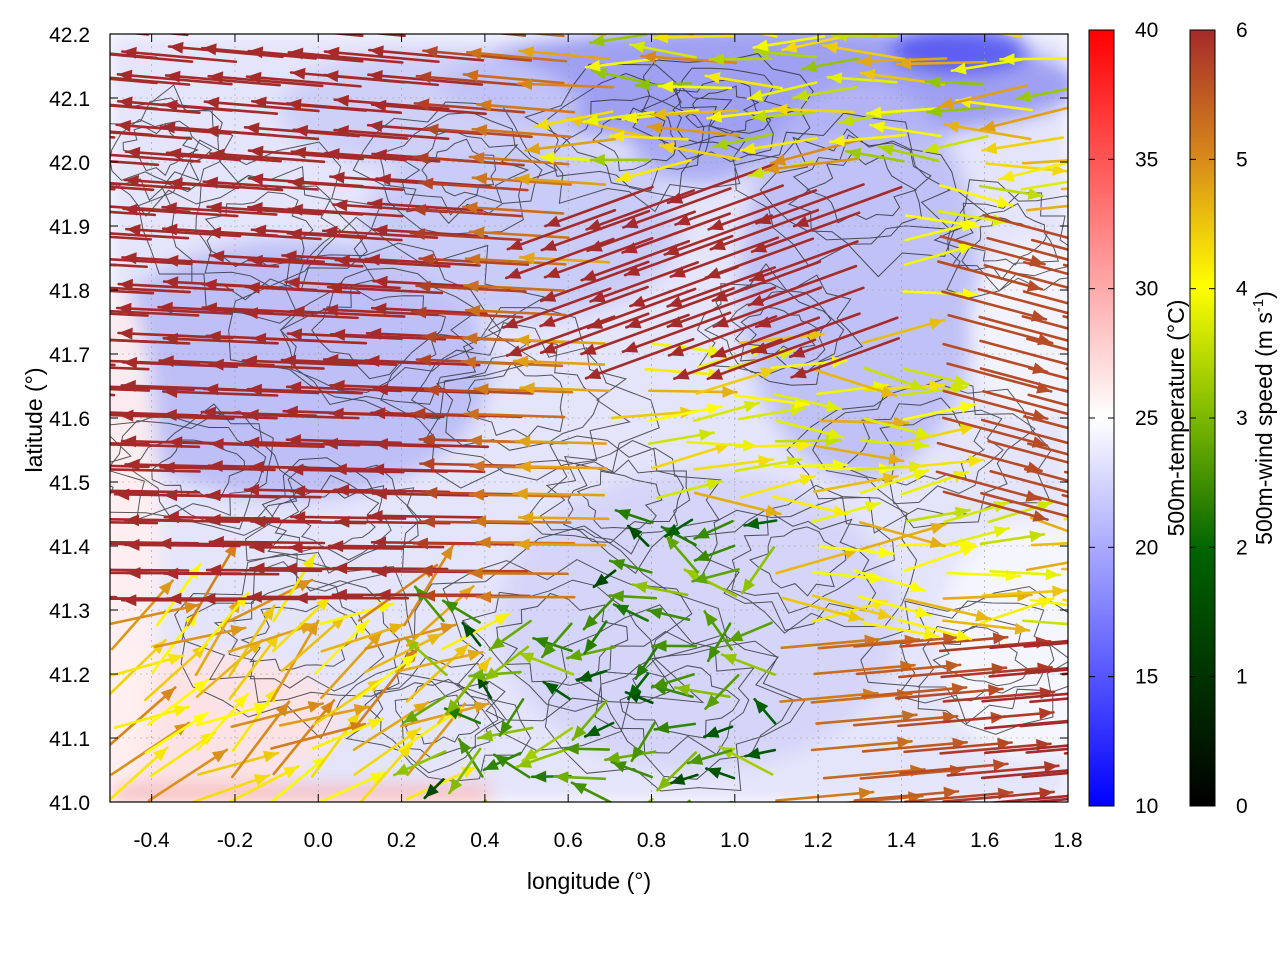 The image size is (1280, 965). Describe the element at coordinates (69, 35) in the screenshot. I see `y-tick-label: 42.2` at that location.